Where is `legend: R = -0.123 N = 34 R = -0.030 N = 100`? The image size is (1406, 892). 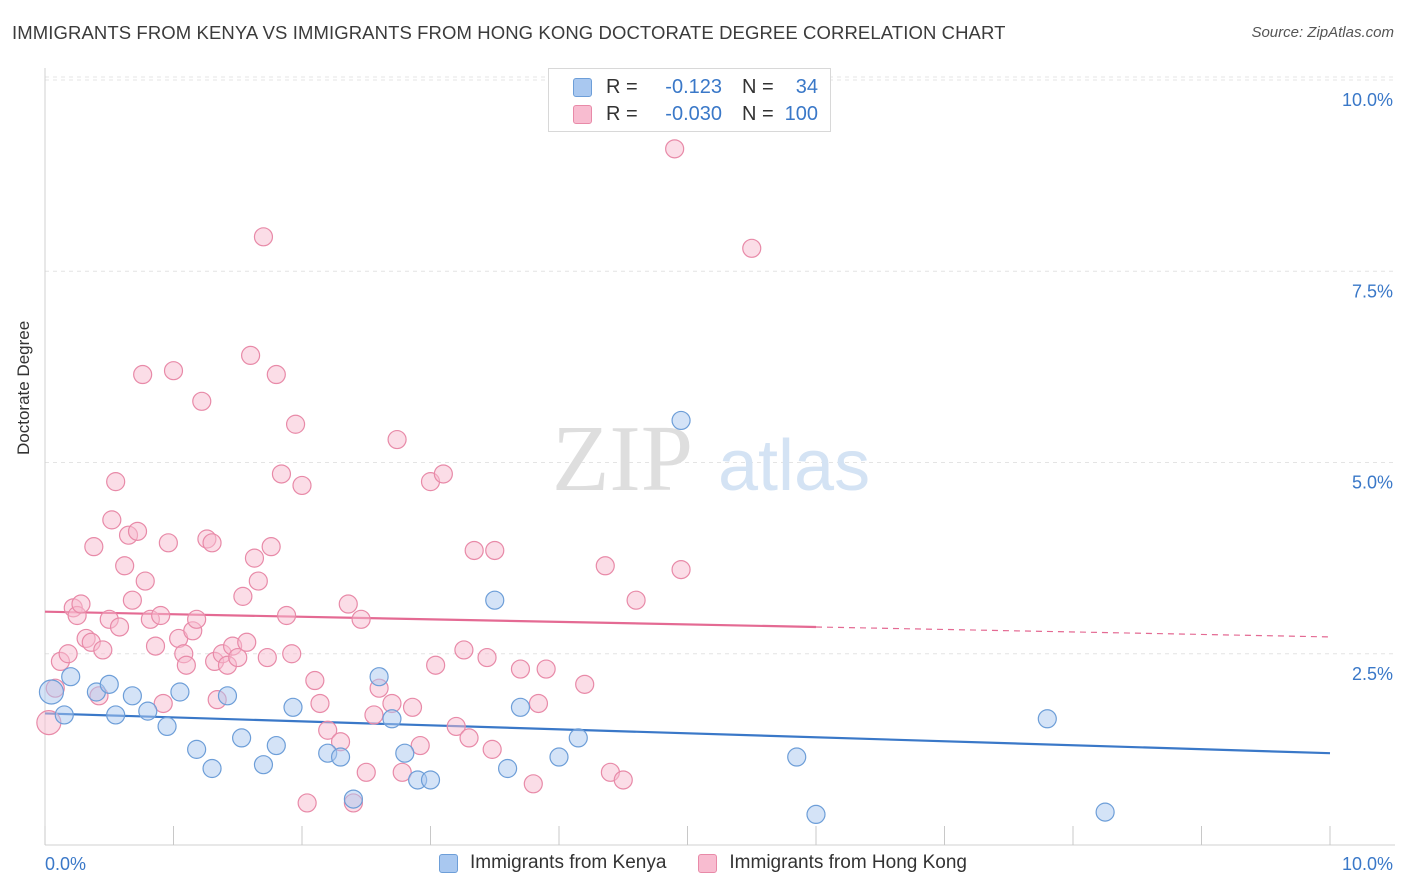 legend: R = -0.123 N = 34 R = -0.030 N = 100 is located at coordinates (689, 100).